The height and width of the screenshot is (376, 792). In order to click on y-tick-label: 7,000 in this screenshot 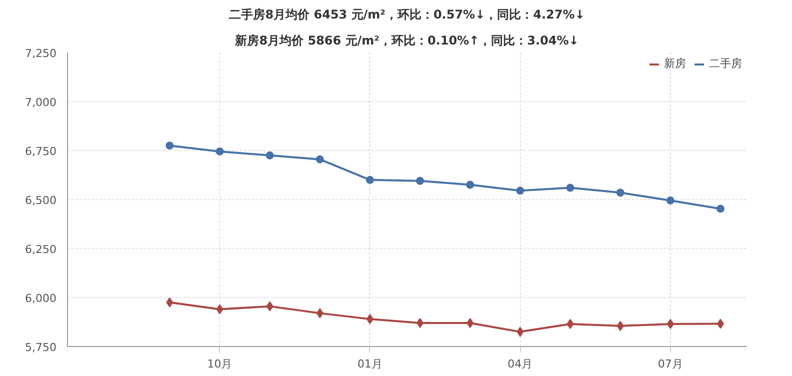, I will do `click(41, 102)`.